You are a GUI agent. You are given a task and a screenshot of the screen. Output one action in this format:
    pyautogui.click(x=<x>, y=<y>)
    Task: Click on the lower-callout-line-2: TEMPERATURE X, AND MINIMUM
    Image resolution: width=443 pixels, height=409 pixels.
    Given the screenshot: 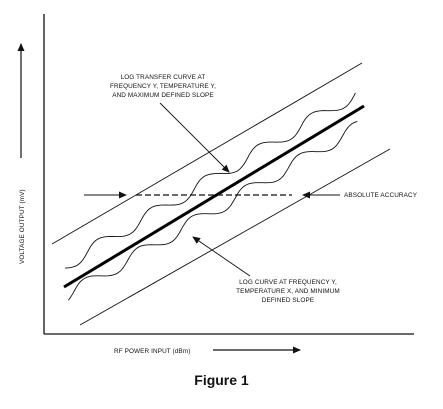 What is the action you would take?
    pyautogui.click(x=288, y=291)
    